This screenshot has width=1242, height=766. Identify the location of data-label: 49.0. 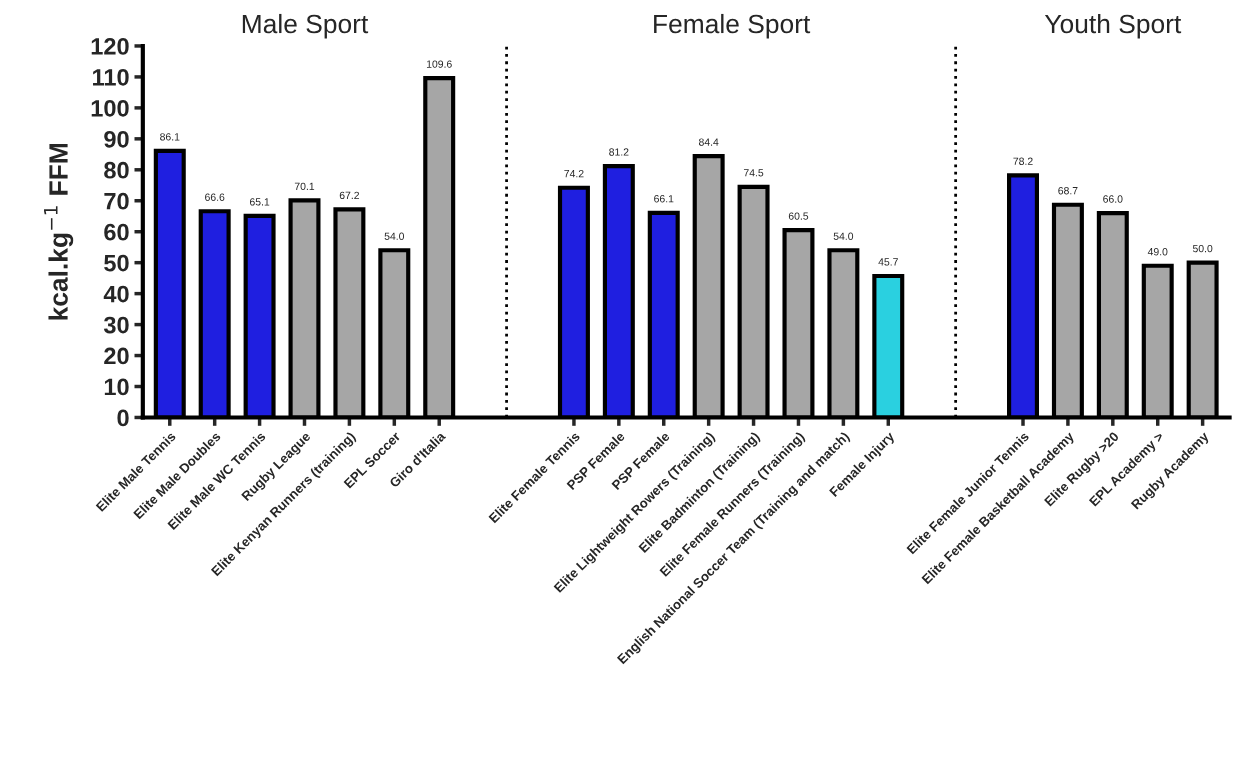
(1157, 252).